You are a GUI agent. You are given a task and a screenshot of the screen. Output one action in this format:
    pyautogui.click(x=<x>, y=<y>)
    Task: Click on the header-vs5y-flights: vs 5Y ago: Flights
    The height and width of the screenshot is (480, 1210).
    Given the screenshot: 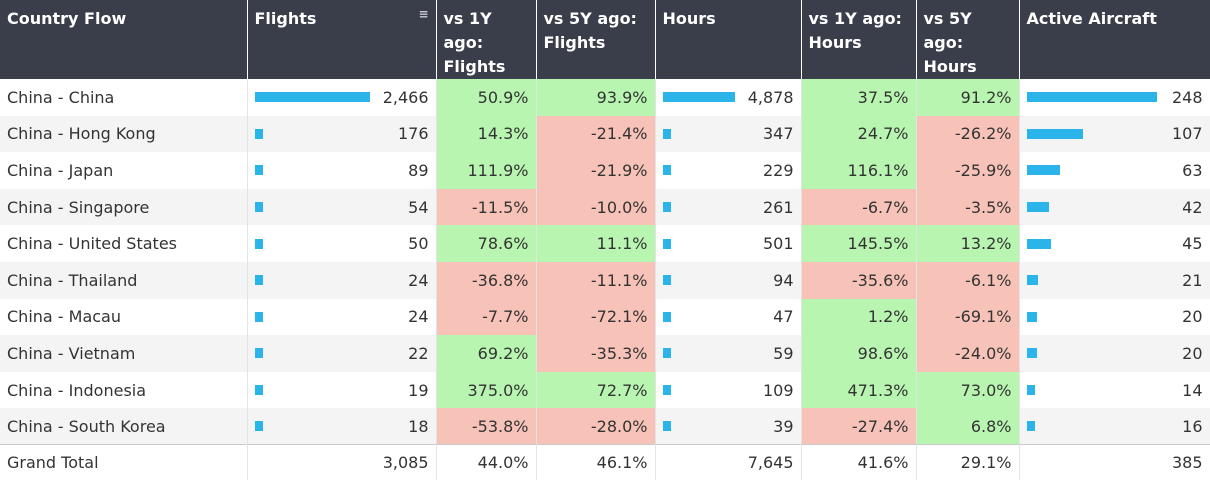 What is the action you would take?
    pyautogui.click(x=596, y=39)
    